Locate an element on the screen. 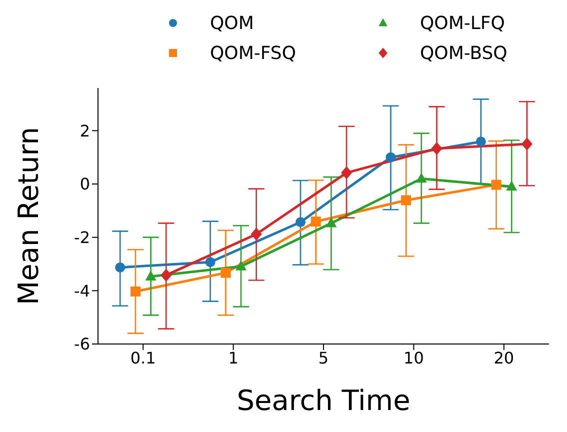 Image resolution: width=567 pixels, height=432 pixels. y-tick-label: 0 is located at coordinates (85, 184).